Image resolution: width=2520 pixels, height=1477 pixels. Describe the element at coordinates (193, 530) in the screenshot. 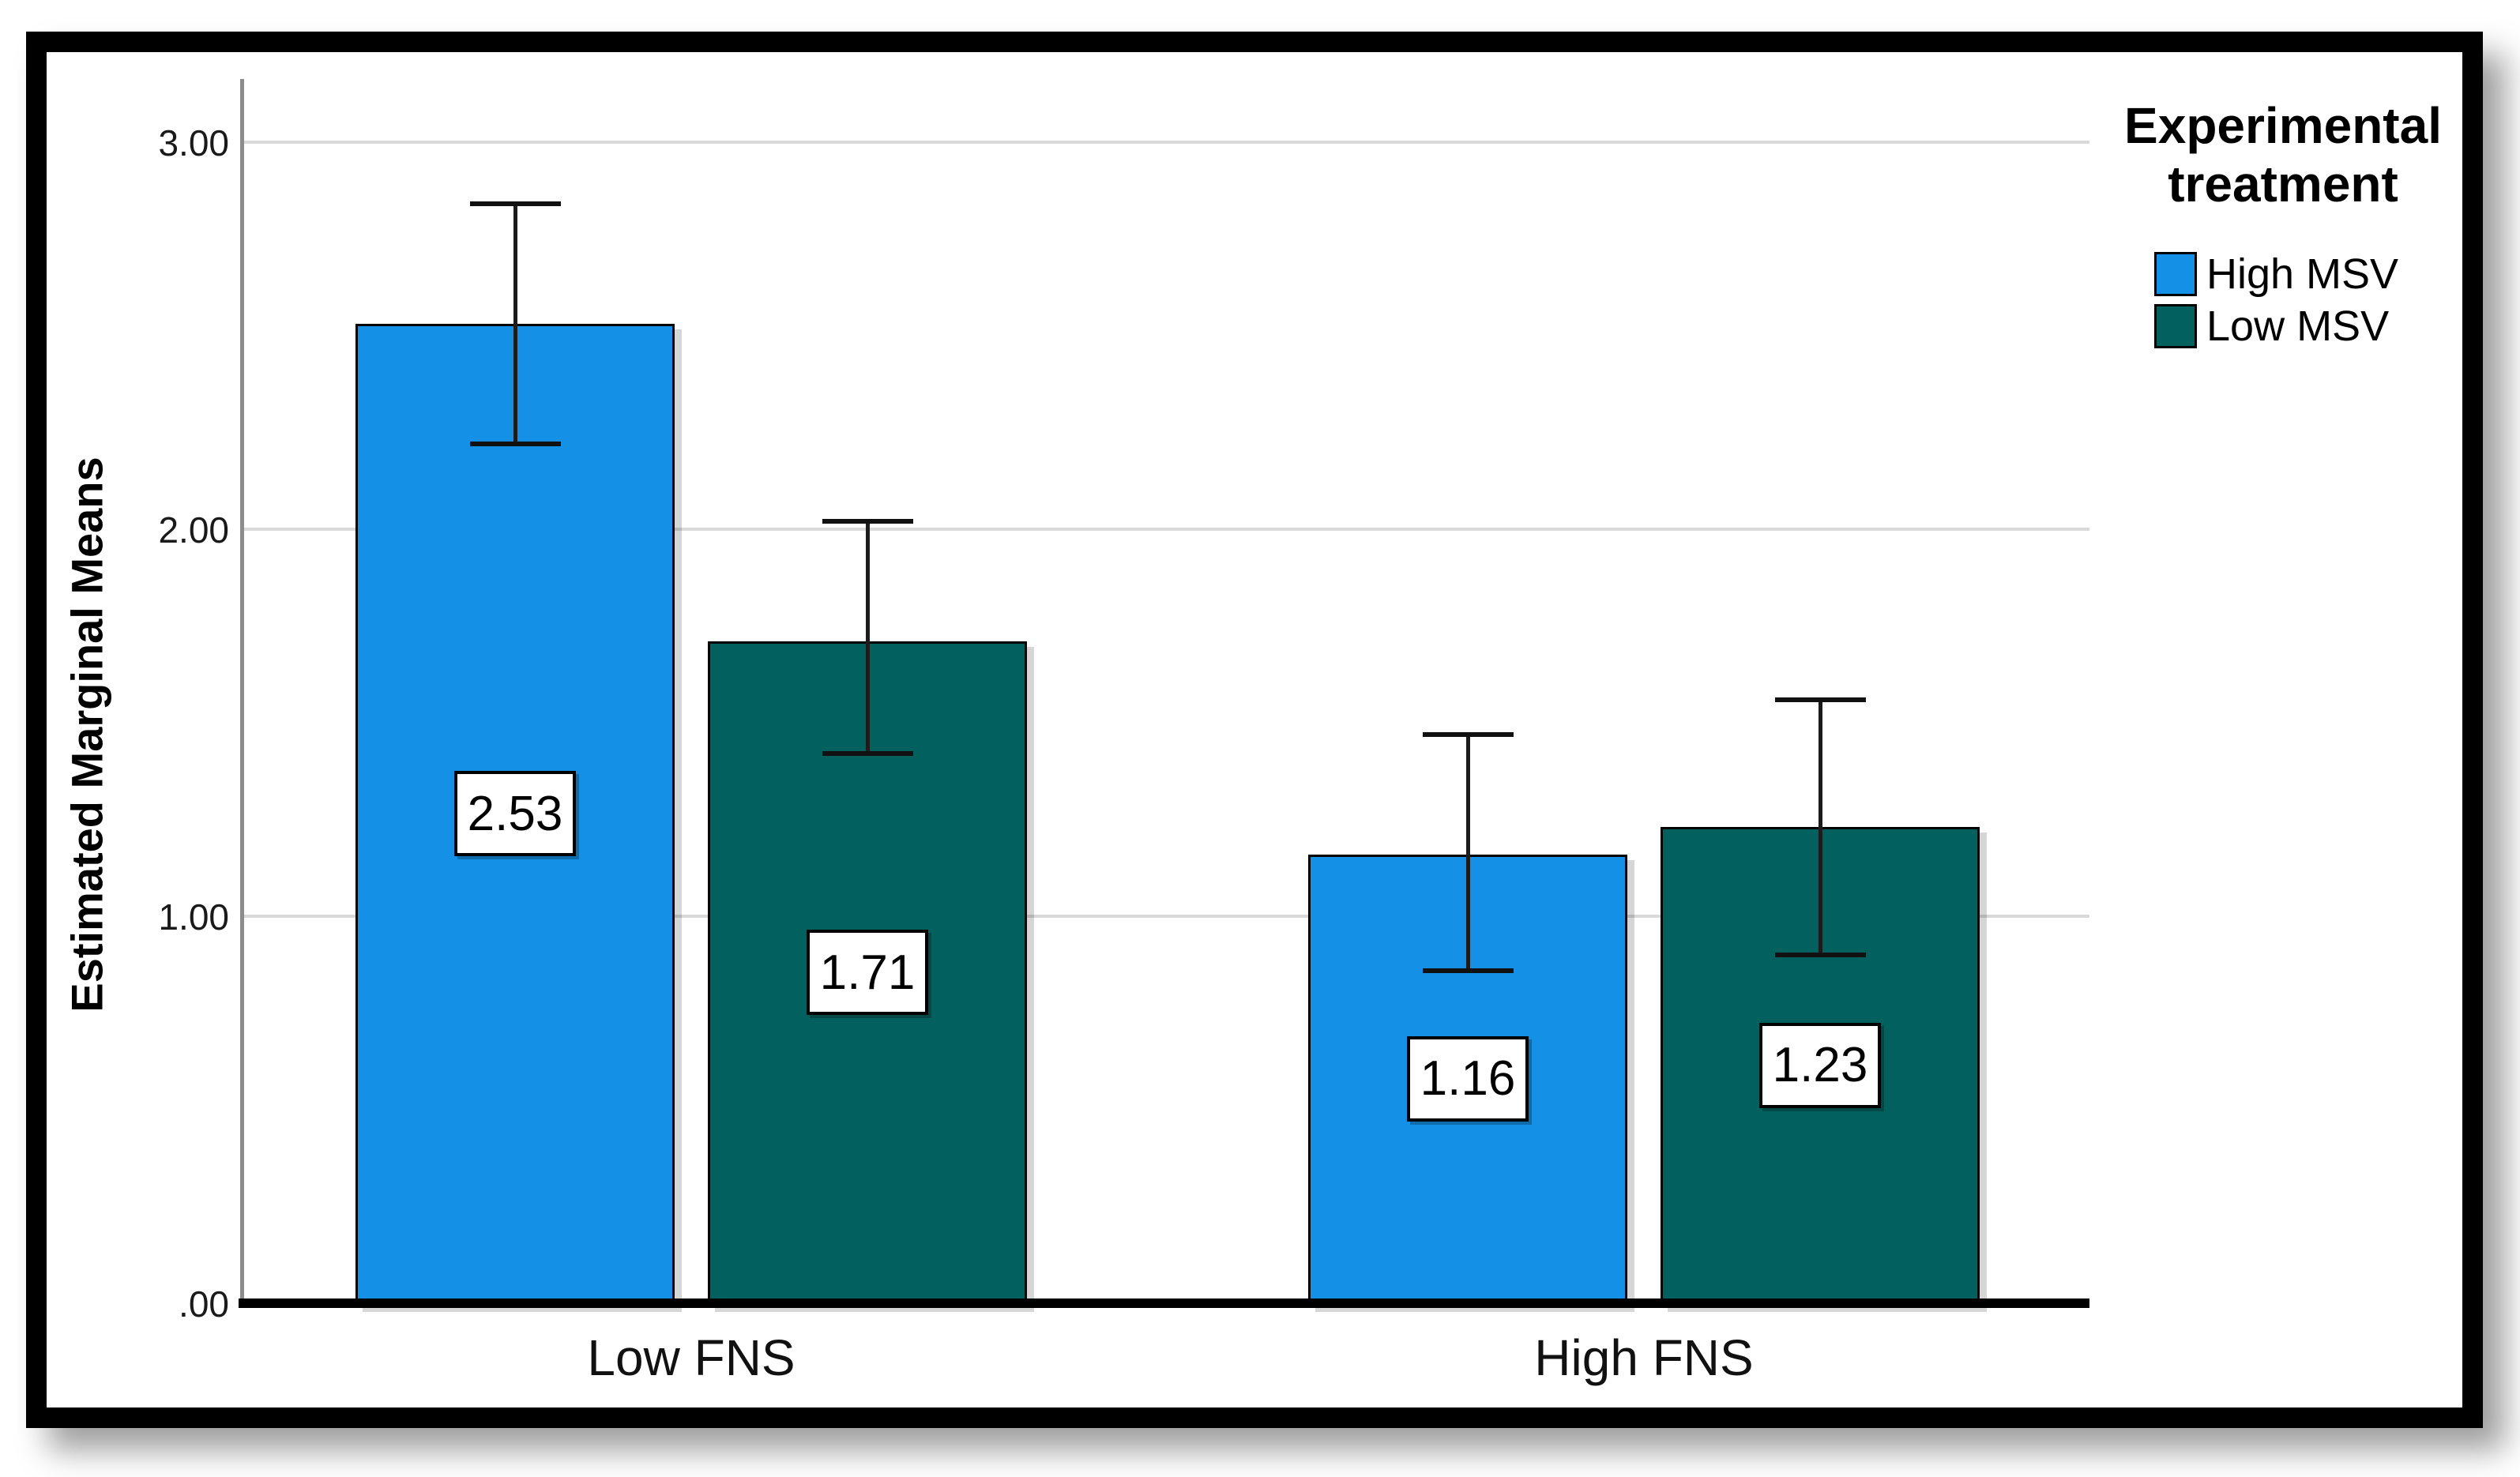

I see `y-tick-label: 2.00` at that location.